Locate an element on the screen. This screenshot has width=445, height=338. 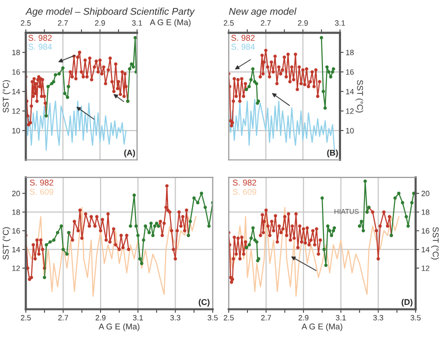
chart-title: Age model – Shipboard Scientific Party is located at coordinates (110, 12).